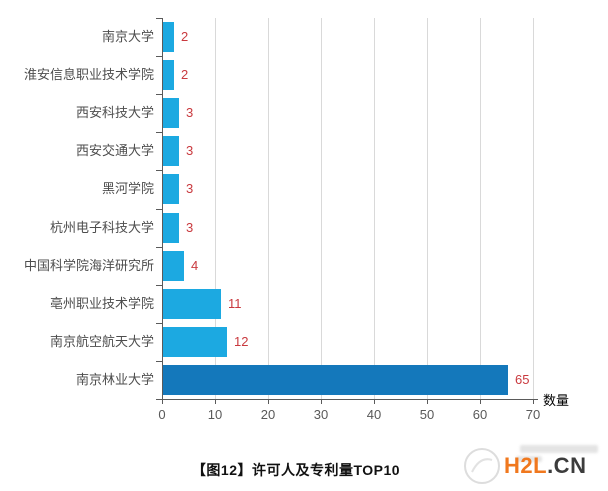 The width and height of the screenshot is (608, 491). Describe the element at coordinates (374, 414) in the screenshot. I see `x-axis-tick-label: 40` at that location.